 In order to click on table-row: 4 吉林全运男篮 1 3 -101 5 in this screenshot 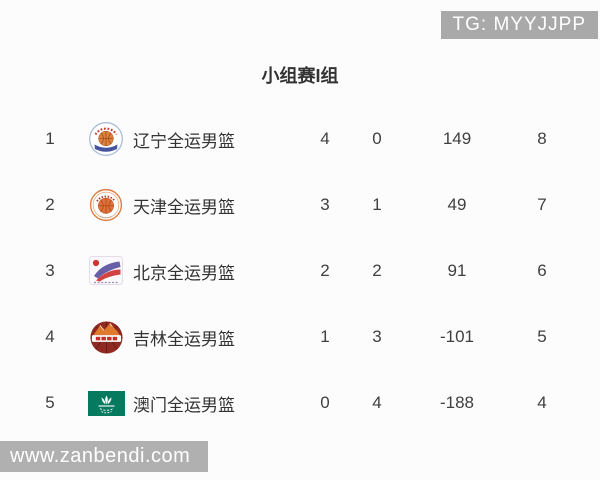, I will do `click(300, 337)`.